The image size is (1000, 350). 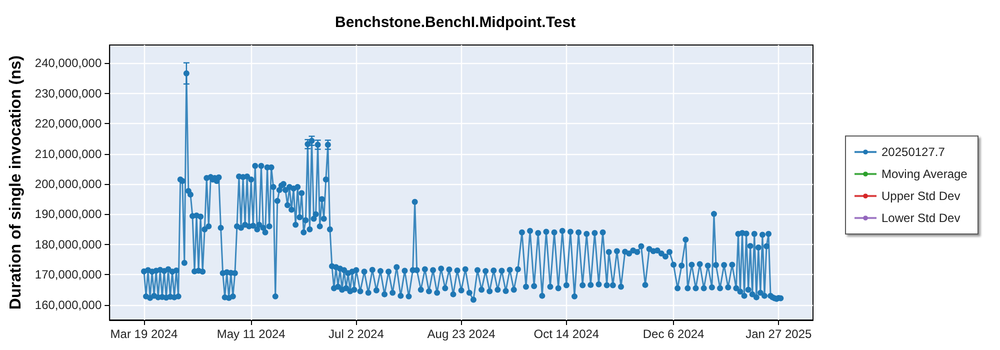 What do you see at coordinates (68, 93) in the screenshot?
I see `y-tick-label: 230,000,000` at bounding box center [68, 93].